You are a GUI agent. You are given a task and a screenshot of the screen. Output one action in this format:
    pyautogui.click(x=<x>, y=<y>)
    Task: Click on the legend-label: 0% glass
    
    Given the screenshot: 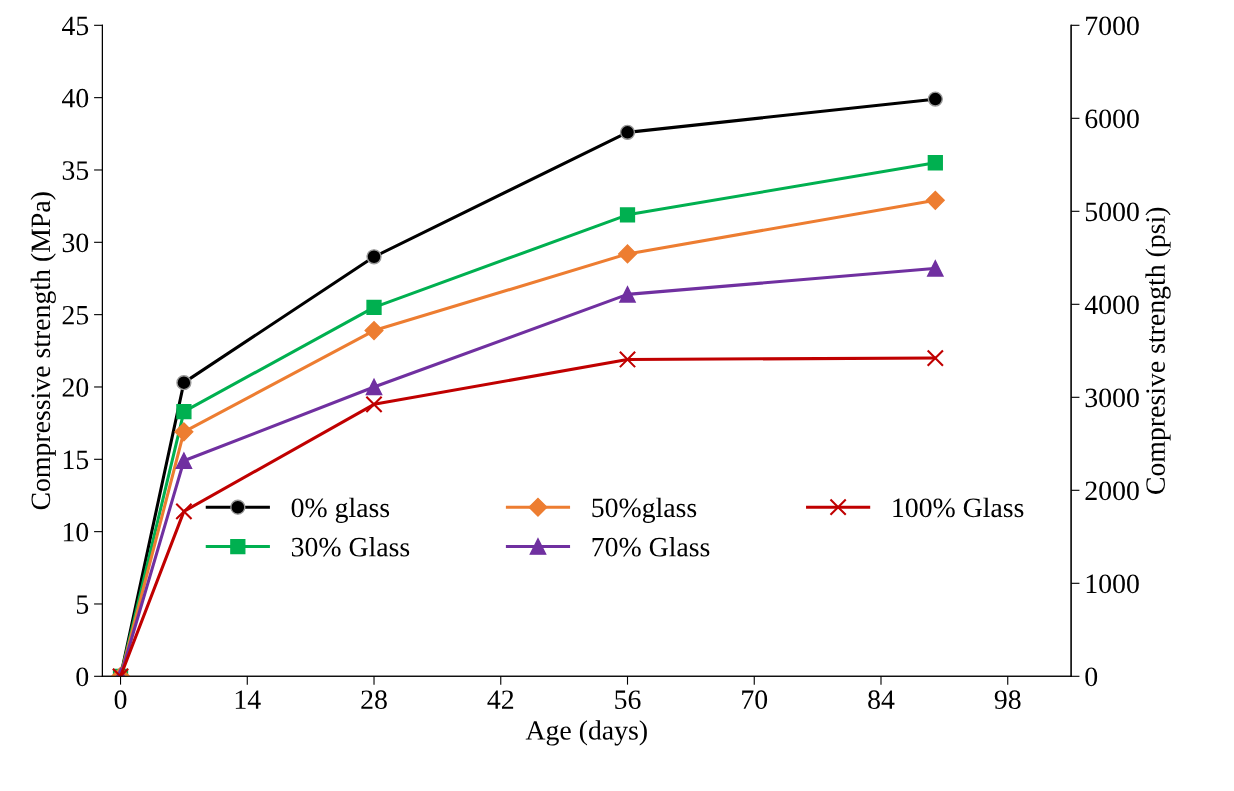 What is the action you would take?
    pyautogui.click(x=340, y=510)
    